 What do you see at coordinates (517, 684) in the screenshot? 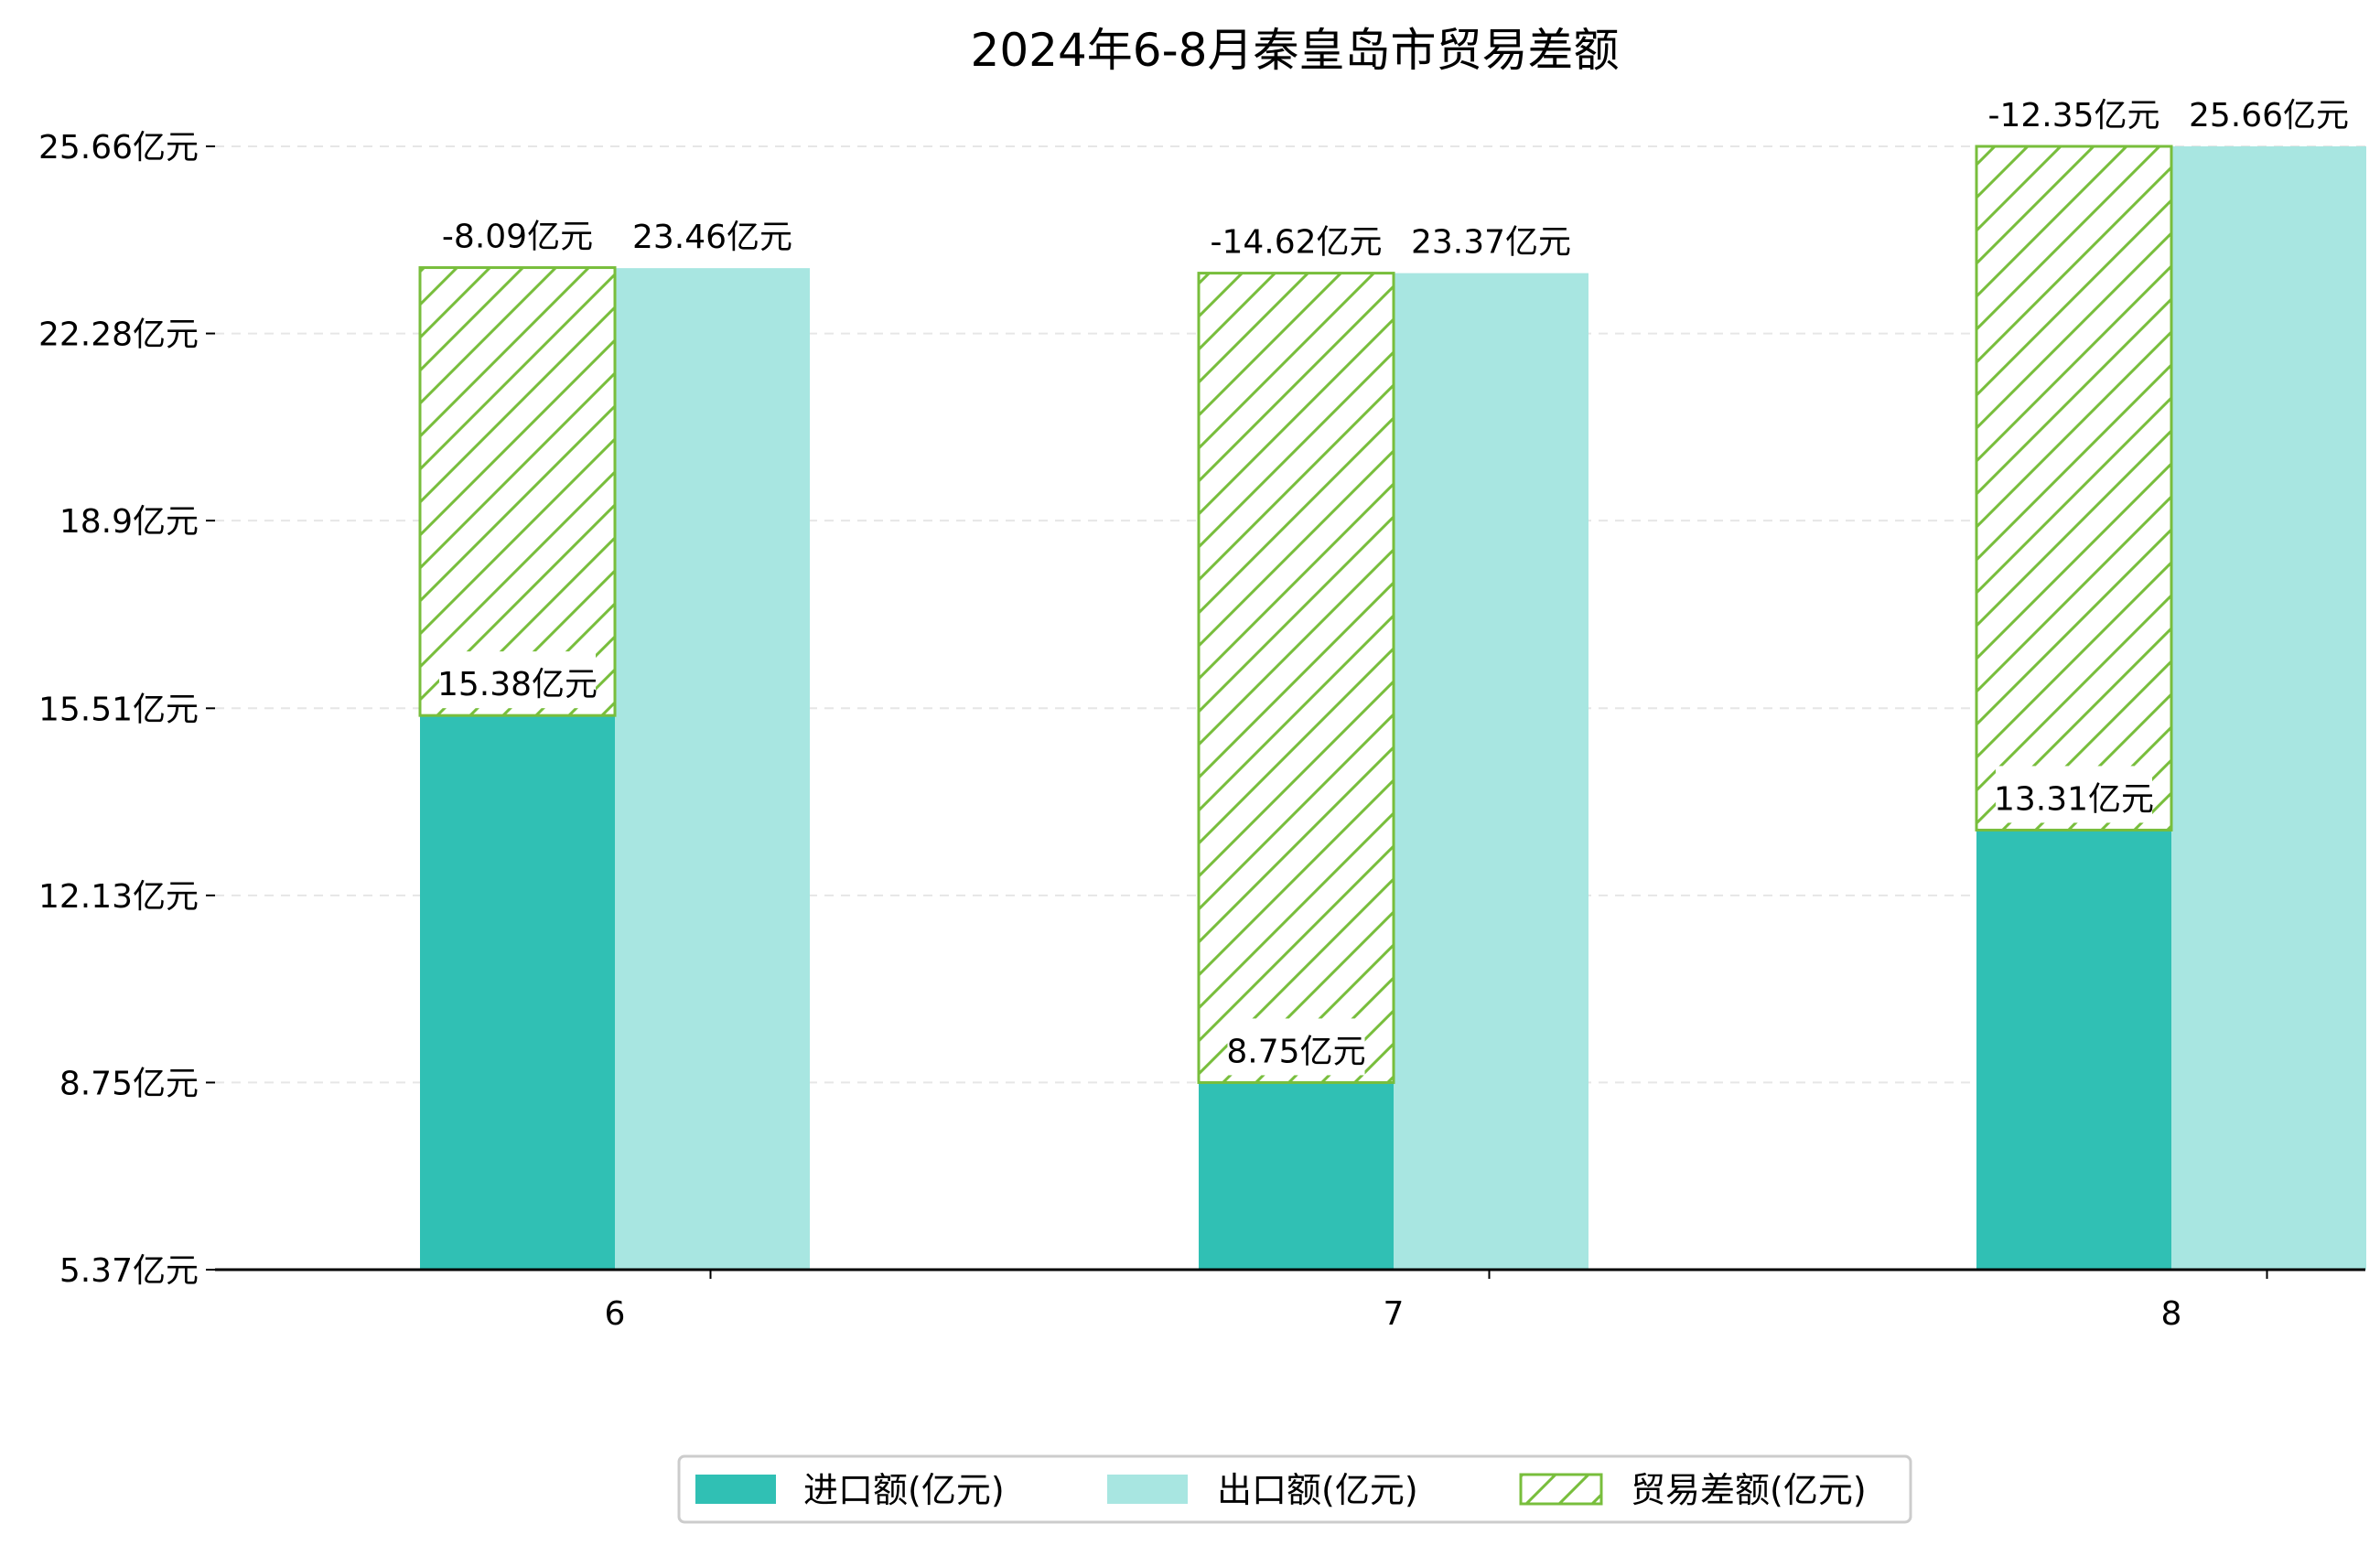
I see `data-label-text: 15.38亿元` at bounding box center [517, 684].